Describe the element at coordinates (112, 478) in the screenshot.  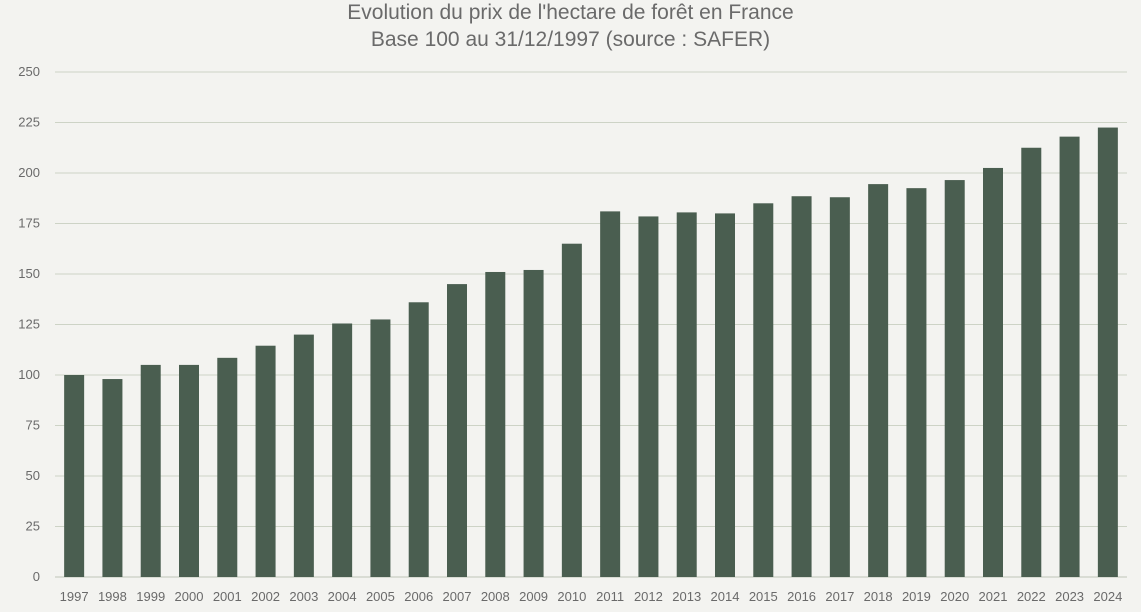
I see `bar-1998` at that location.